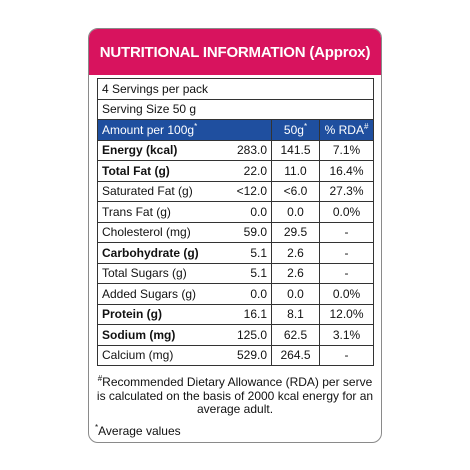 The width and height of the screenshot is (470, 470). What do you see at coordinates (150, 252) in the screenshot?
I see `nutrient-label: Carbohydrate (g)` at bounding box center [150, 252].